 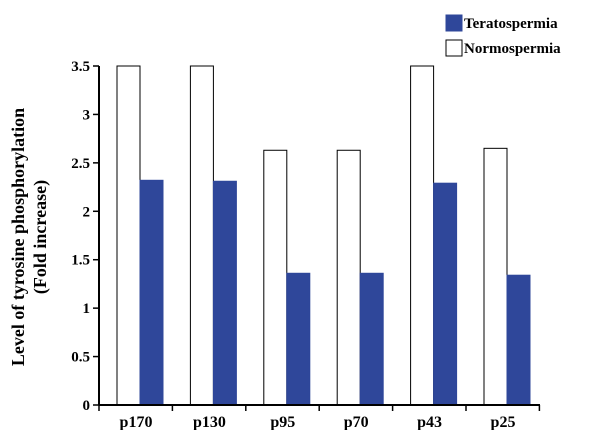 What do you see at coordinates (80, 164) in the screenshot?
I see `y-tick-label: 2.5` at bounding box center [80, 164].